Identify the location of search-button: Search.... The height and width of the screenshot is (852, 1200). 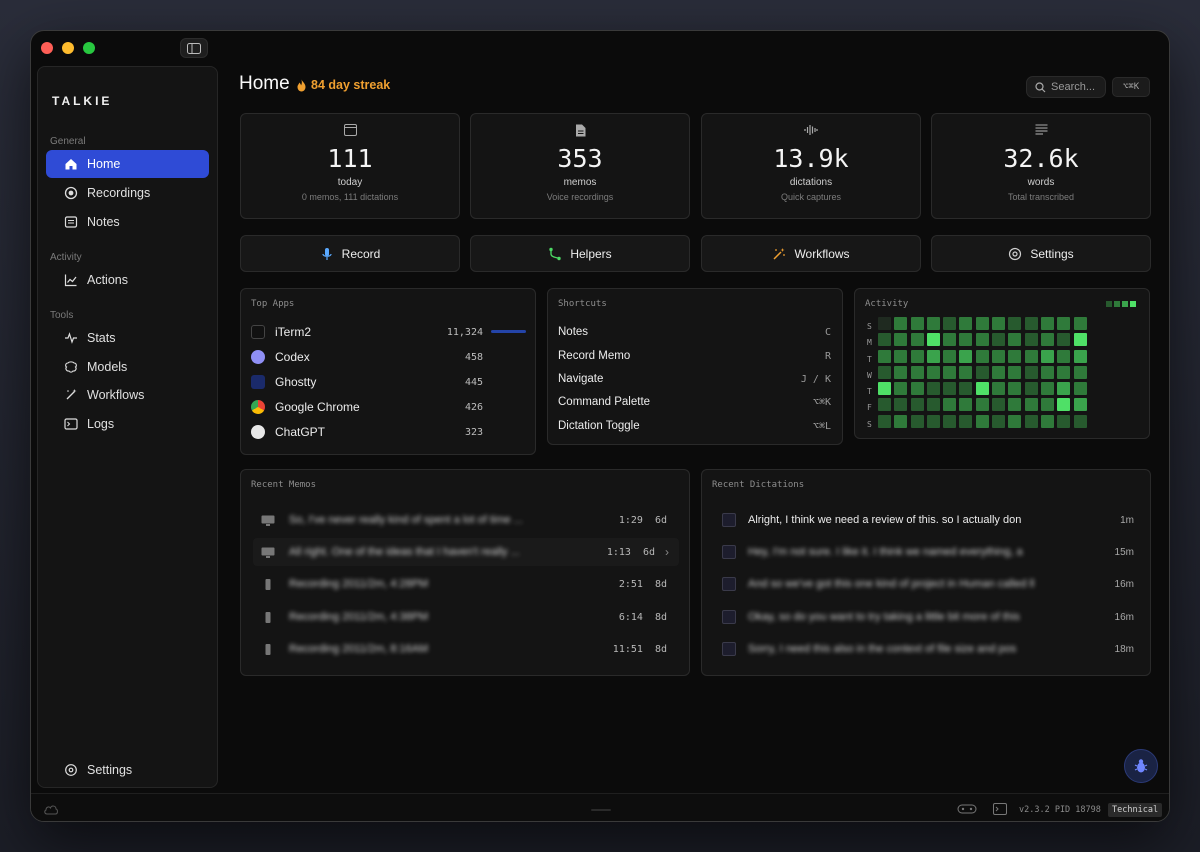
(1066, 87).